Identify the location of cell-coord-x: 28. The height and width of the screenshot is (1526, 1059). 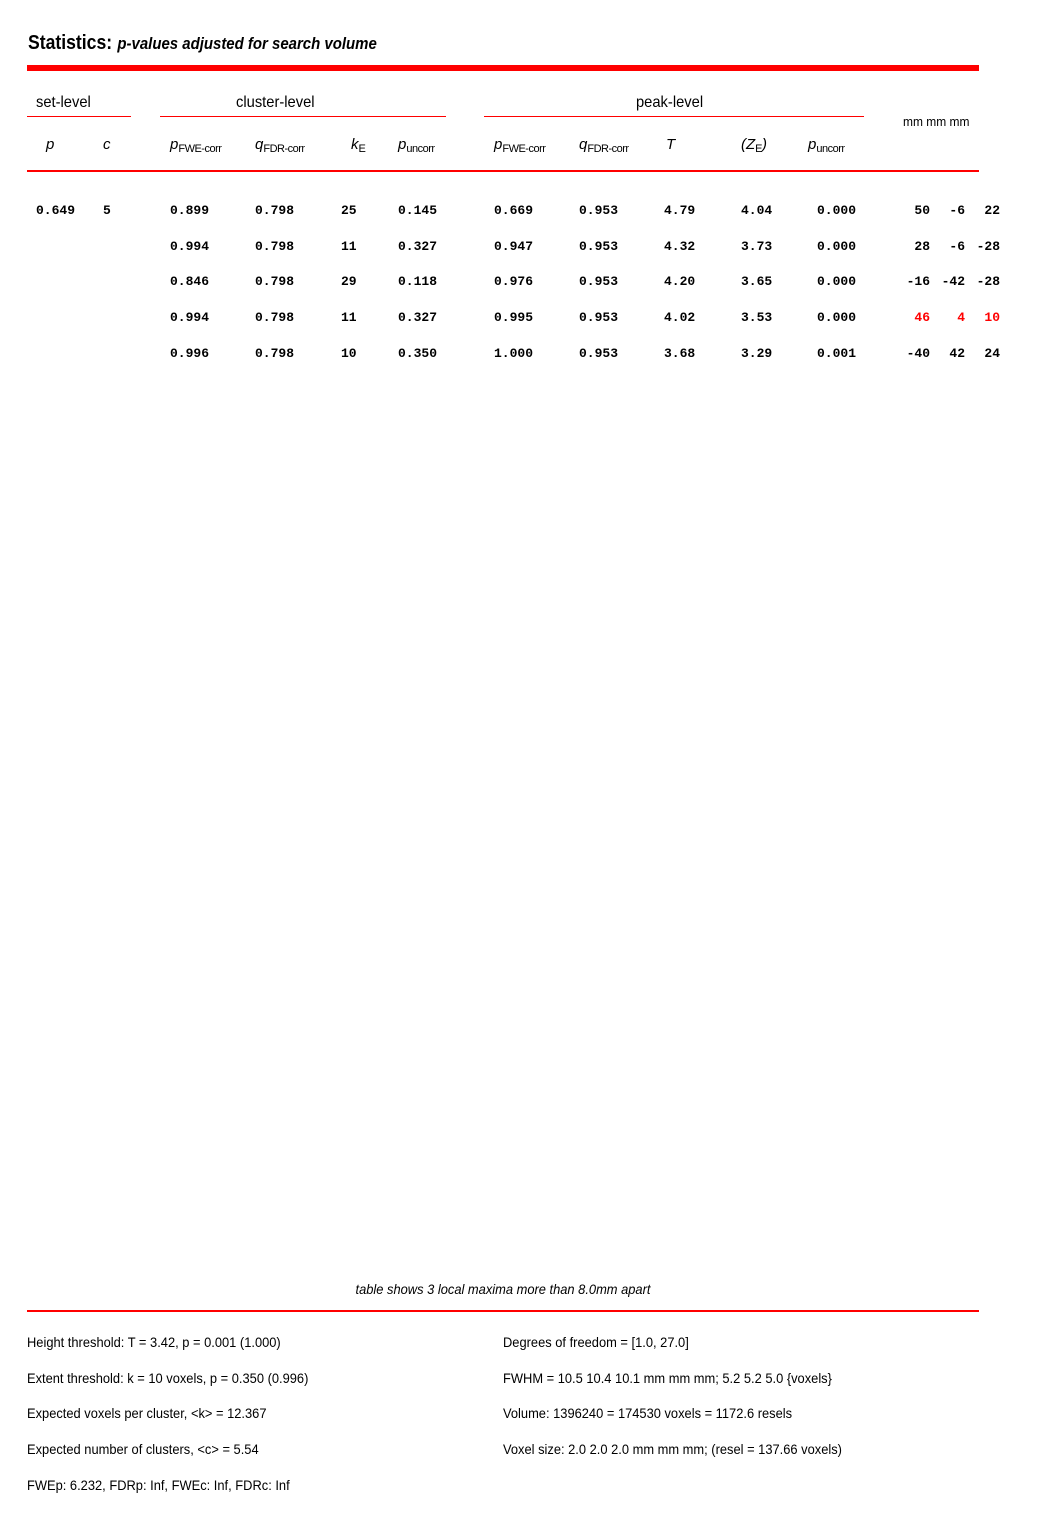
(922, 246).